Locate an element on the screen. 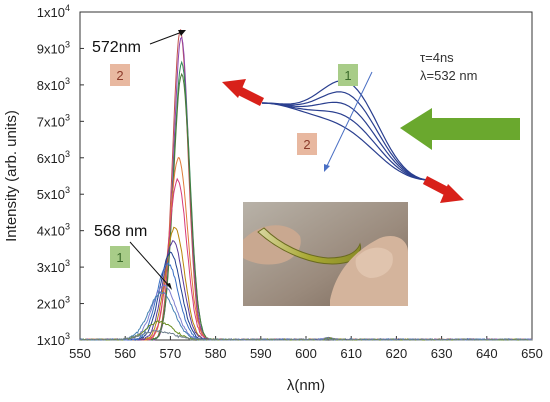 Image resolution: width=550 pixels, height=402 pixels. red-arrow-right is located at coordinates (443, 189).